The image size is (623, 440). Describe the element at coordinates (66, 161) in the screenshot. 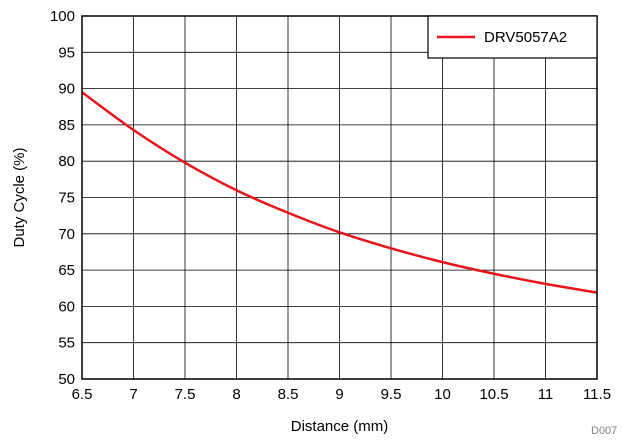

I see `y-tick-label: 80` at that location.